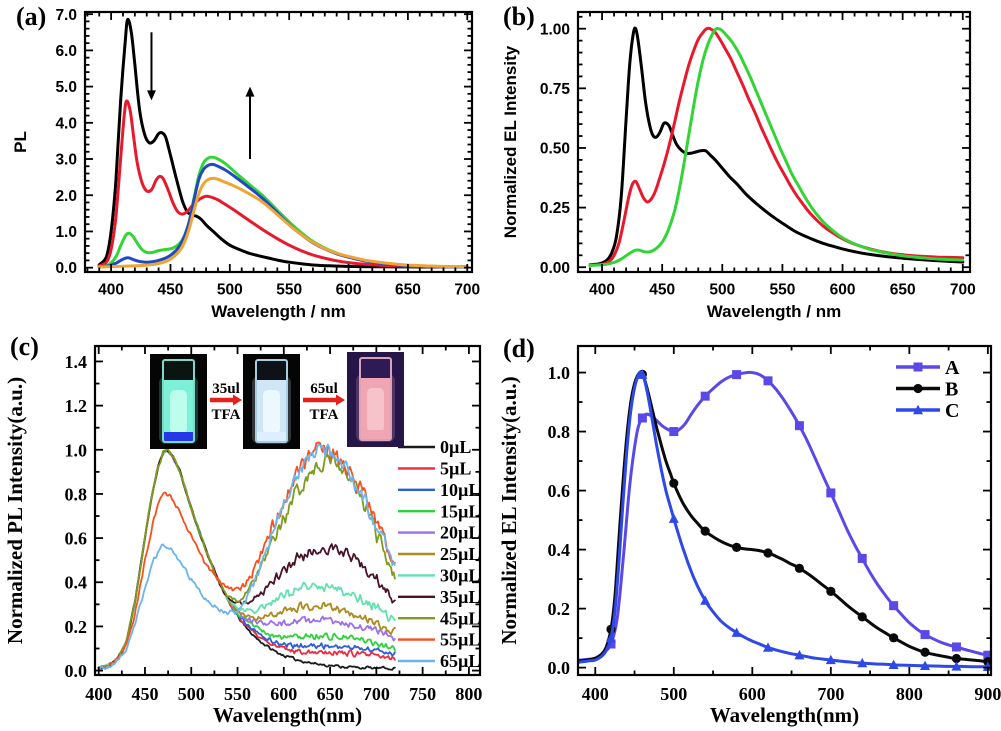 The width and height of the screenshot is (1001, 731). Describe the element at coordinates (66, 87) in the screenshot. I see `svg-text: 5.0` at that location.